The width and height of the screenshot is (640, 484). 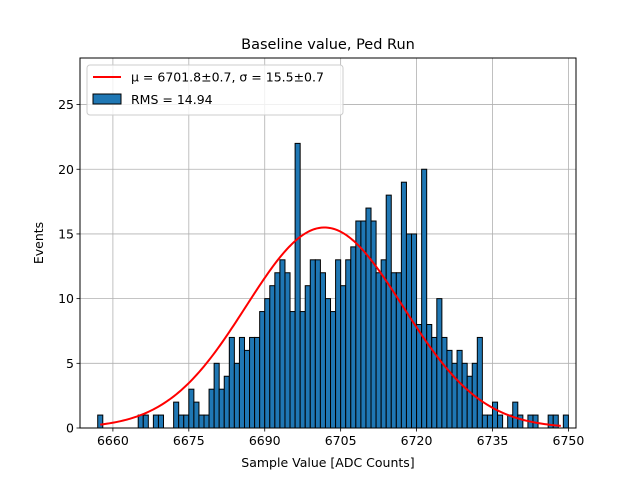 I want to click on y-tick-label: 15, so click(x=66, y=233).